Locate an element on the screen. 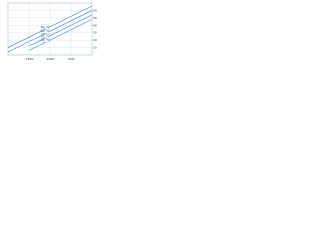  series-label: 80 °C is located at coordinates (45, 27).